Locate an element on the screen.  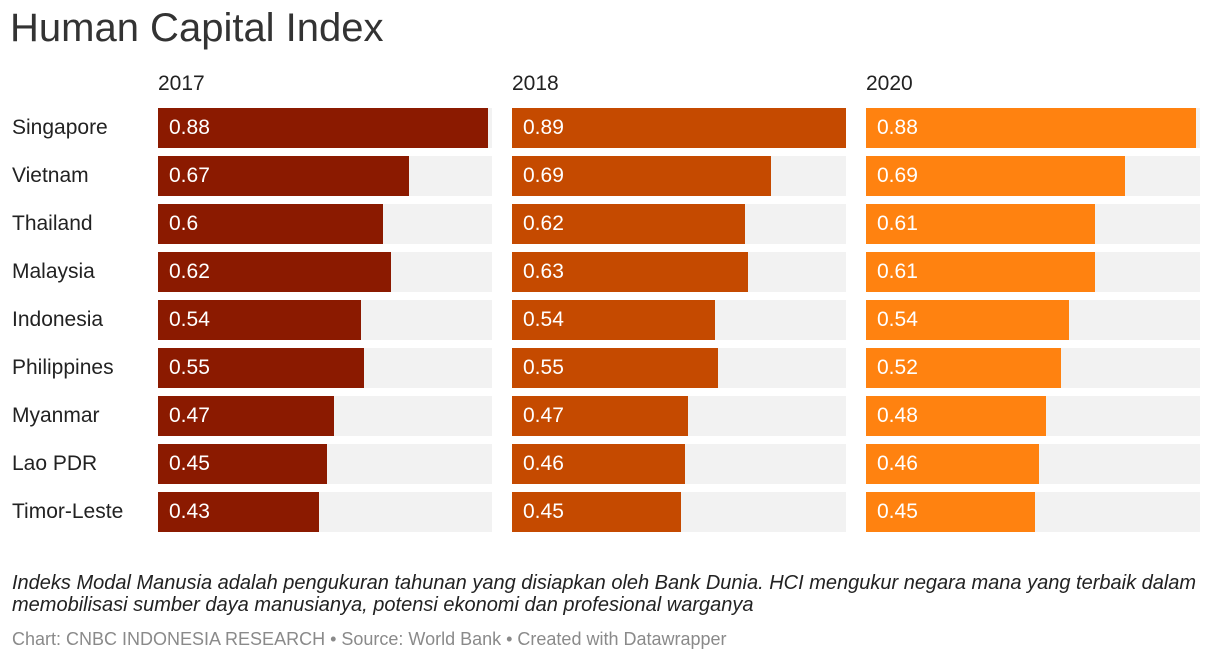
row-label: Myanmar is located at coordinates (56, 415).